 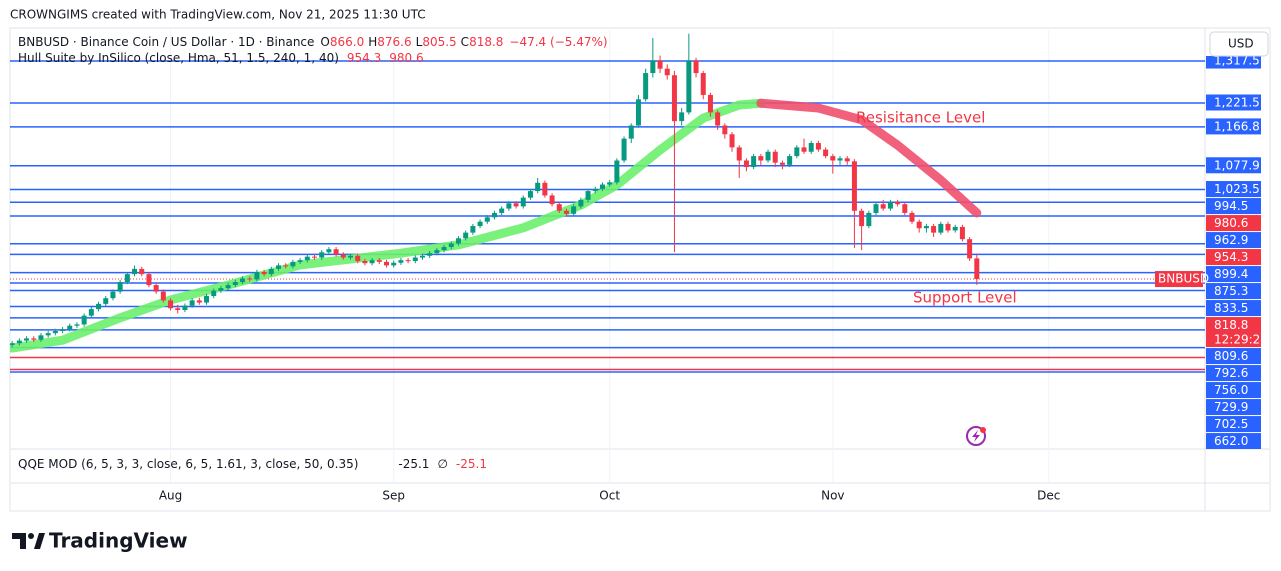 I want to click on x-tick-label: Oct, so click(x=609, y=496).